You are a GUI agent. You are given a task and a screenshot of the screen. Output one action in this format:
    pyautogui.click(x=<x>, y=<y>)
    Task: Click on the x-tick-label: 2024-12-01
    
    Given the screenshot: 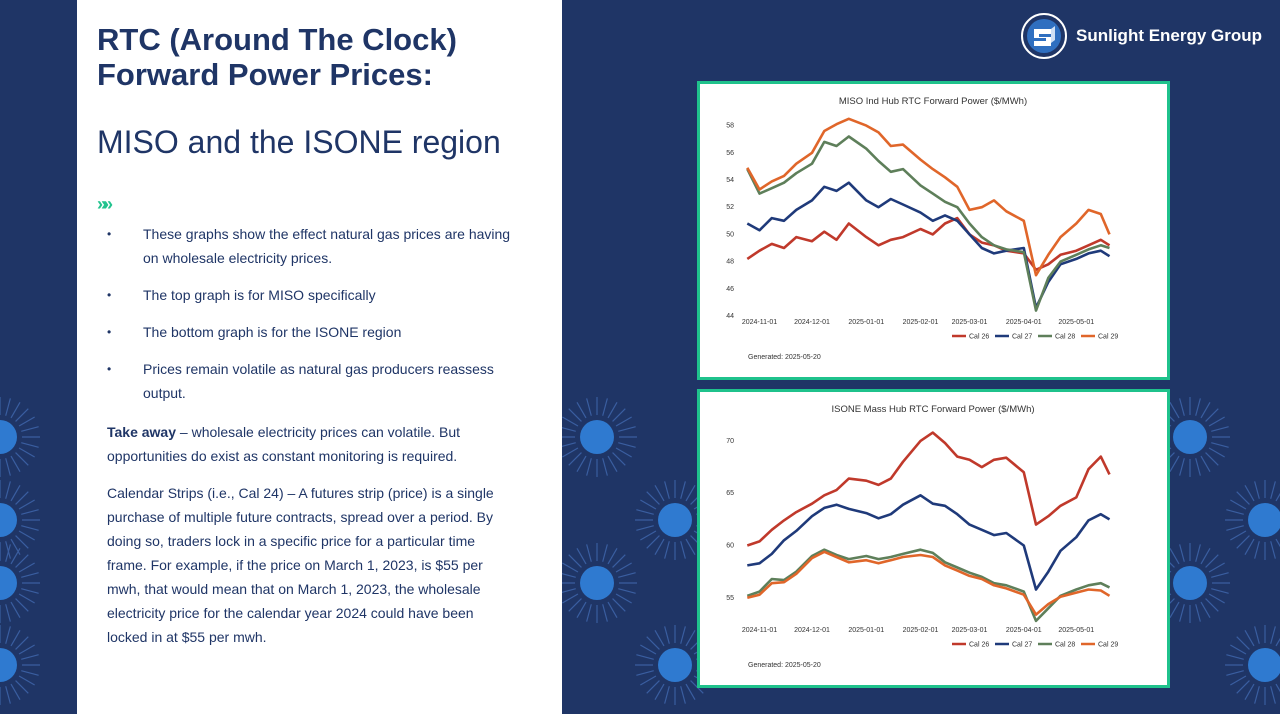 What is the action you would take?
    pyautogui.click(x=812, y=322)
    